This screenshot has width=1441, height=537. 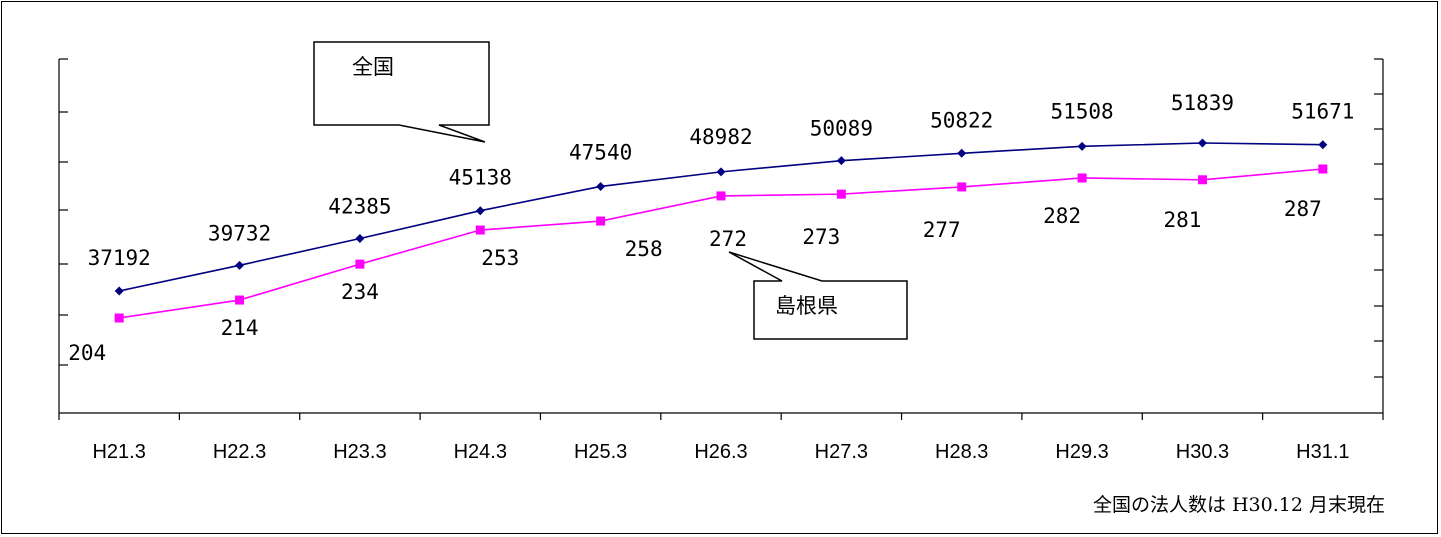 What do you see at coordinates (1202, 103) in the screenshot?
I see `data-label: 51839` at bounding box center [1202, 103].